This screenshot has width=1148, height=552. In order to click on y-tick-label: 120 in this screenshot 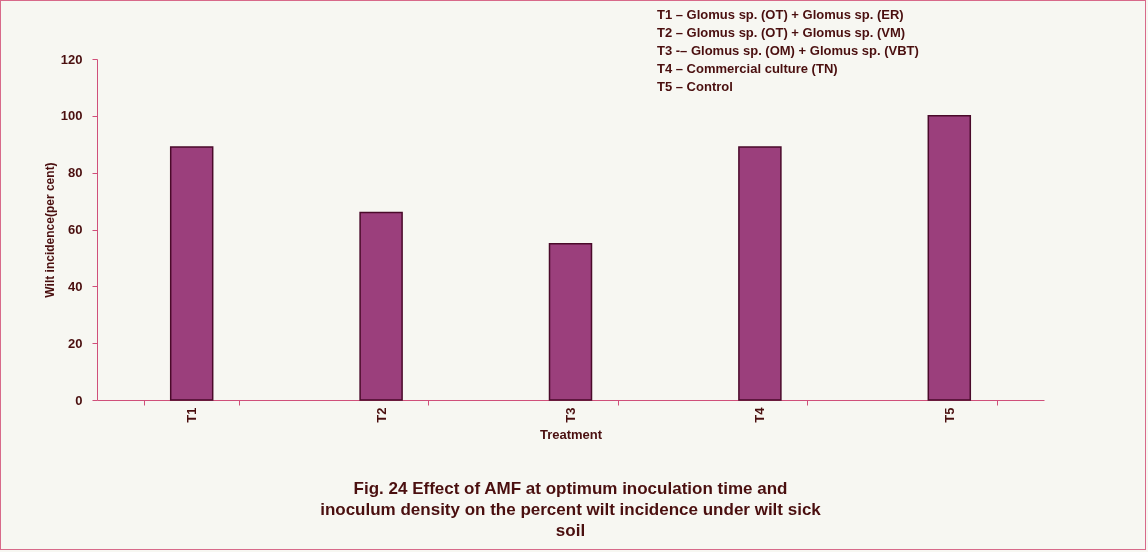, I will do `click(71, 59)`.